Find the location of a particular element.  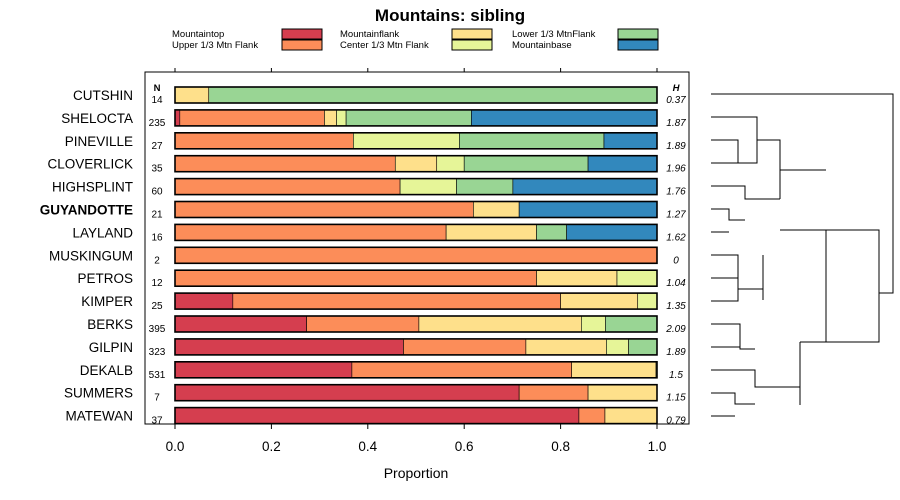

row-label-5: HIGHSPLINT is located at coordinates (92, 187).